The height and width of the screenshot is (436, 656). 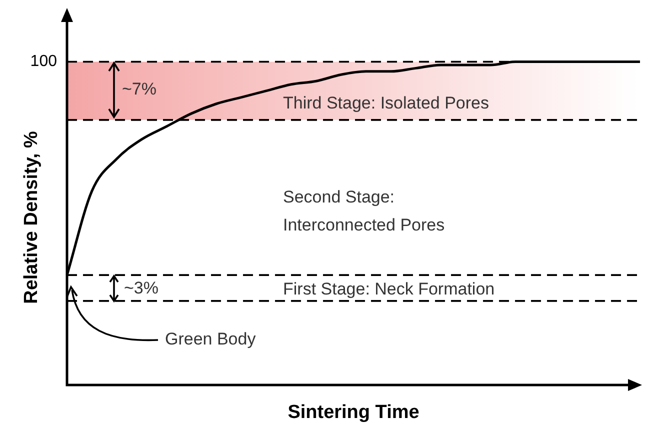 I want to click on y-axis-title: Relative Density, %, so click(x=31, y=217).